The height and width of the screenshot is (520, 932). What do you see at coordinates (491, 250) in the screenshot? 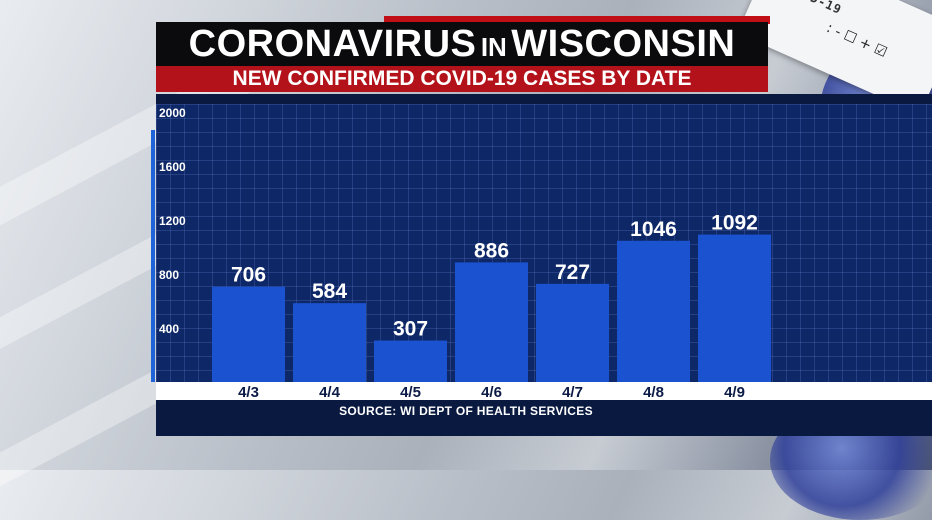
I see `data-label: 886` at bounding box center [491, 250].